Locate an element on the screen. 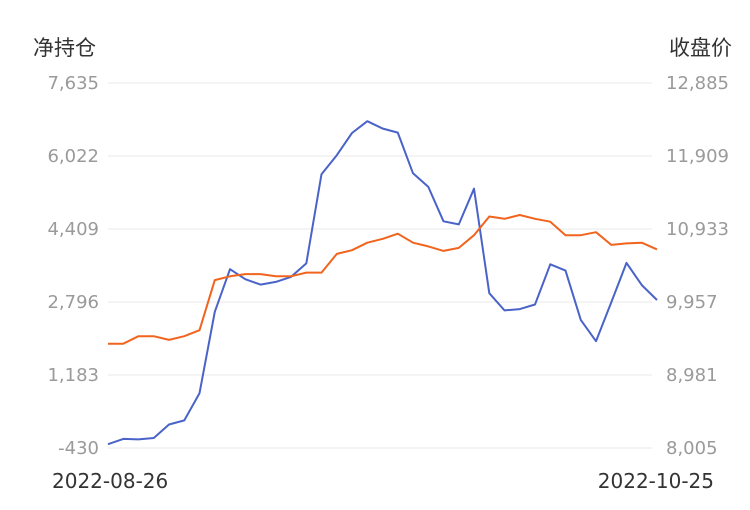 This screenshot has width=750, height=510. right-axis-tick-label: 8,981 is located at coordinates (692, 375).